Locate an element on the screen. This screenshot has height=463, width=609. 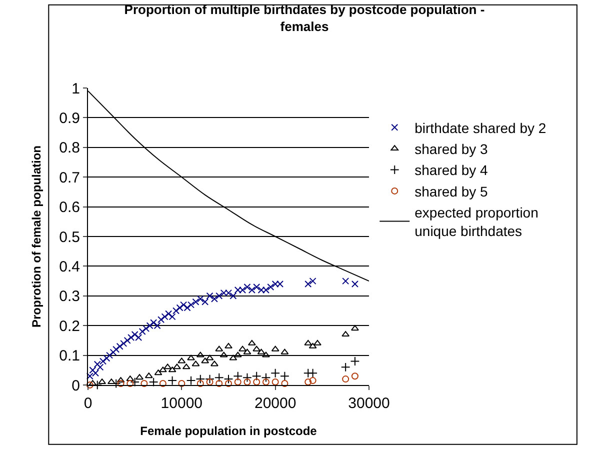
legend-label: expected proportion unique birthdates is located at coordinates (476, 221).